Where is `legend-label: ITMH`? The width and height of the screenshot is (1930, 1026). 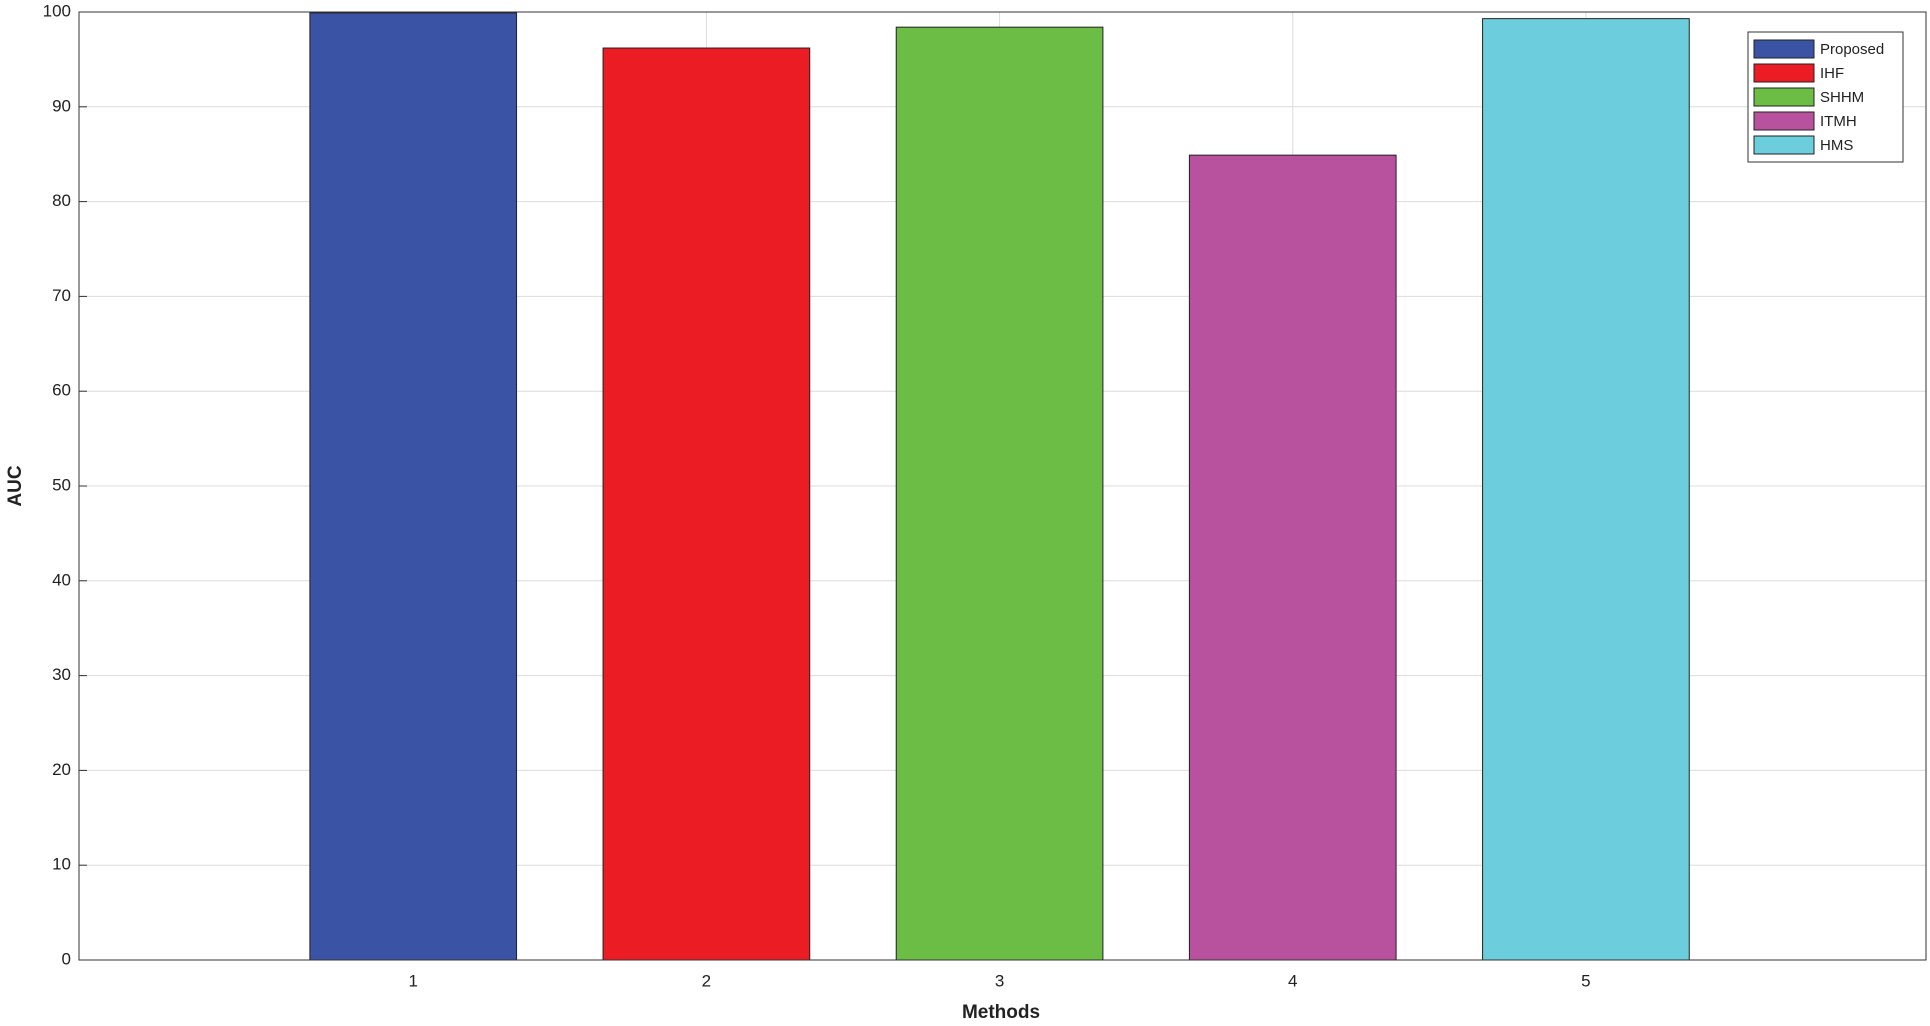 legend-label: ITMH is located at coordinates (1838, 121).